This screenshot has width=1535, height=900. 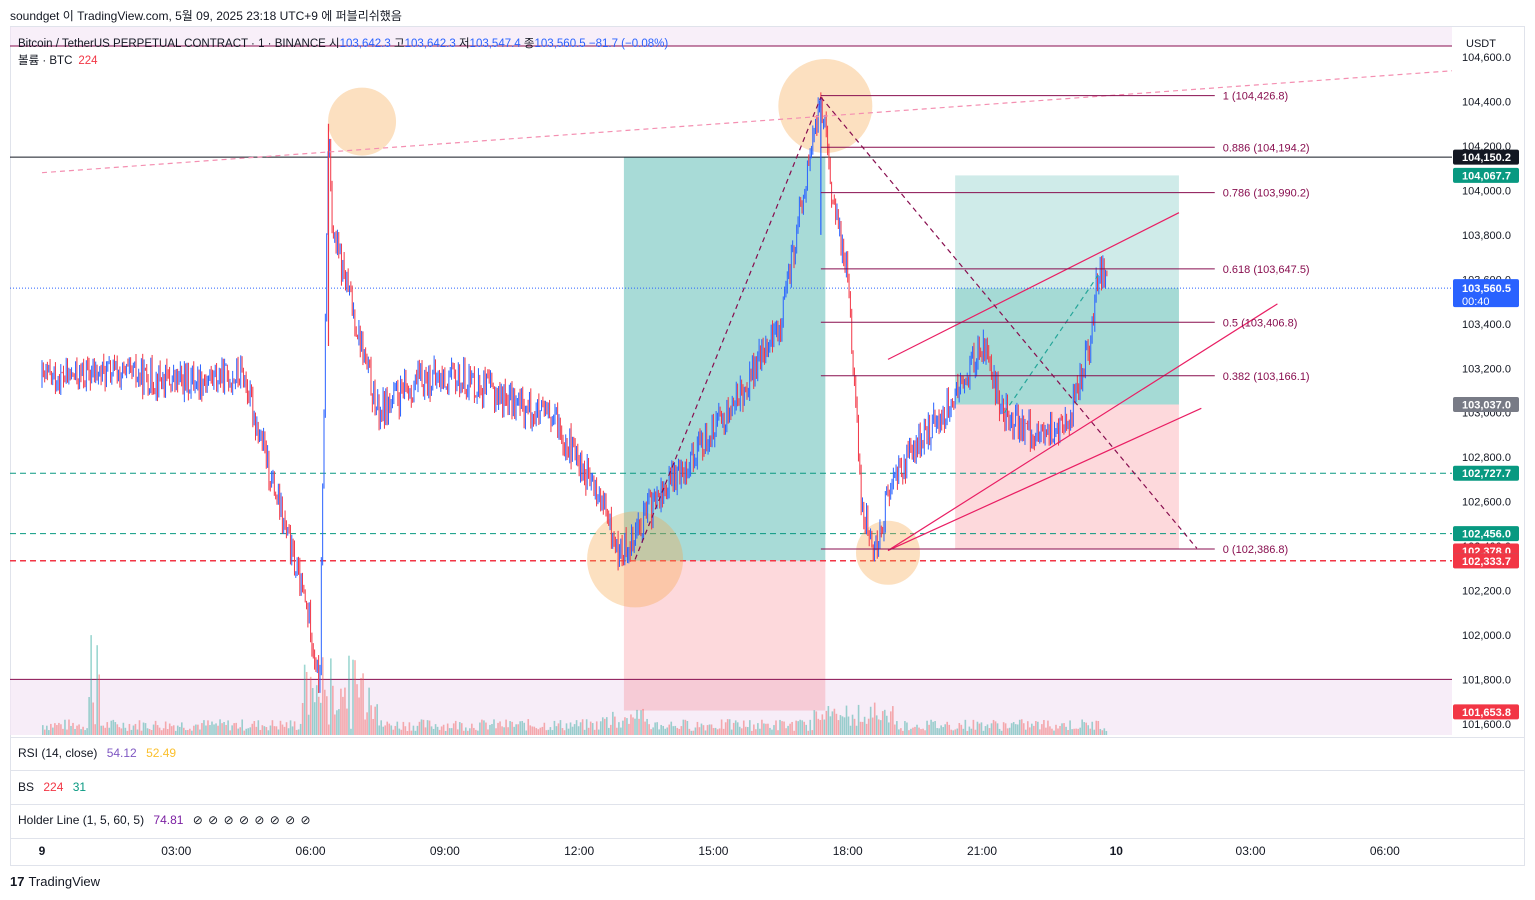 I want to click on long-position-stop-zone, so click(x=724, y=635).